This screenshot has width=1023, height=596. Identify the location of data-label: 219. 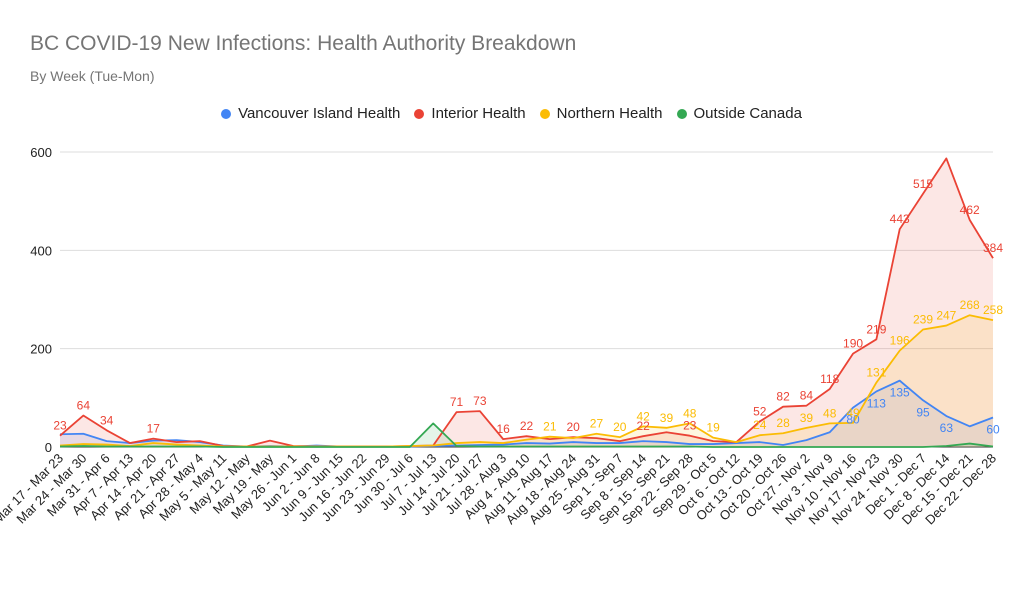
(876, 329).